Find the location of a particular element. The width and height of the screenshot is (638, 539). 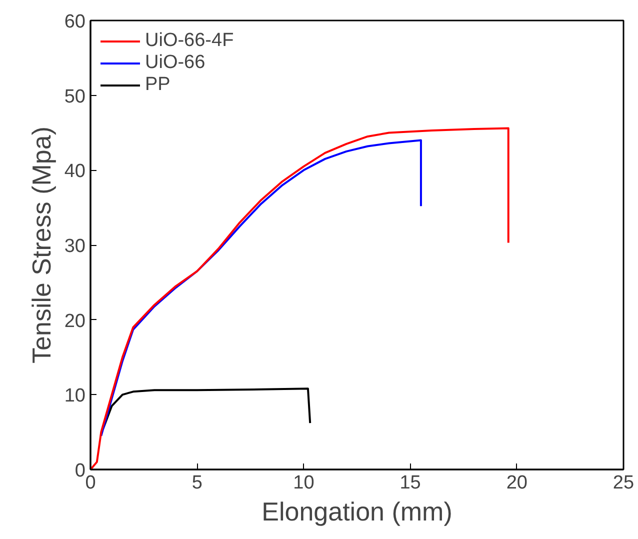

y-tick-label: 30 is located at coordinates (75, 246).